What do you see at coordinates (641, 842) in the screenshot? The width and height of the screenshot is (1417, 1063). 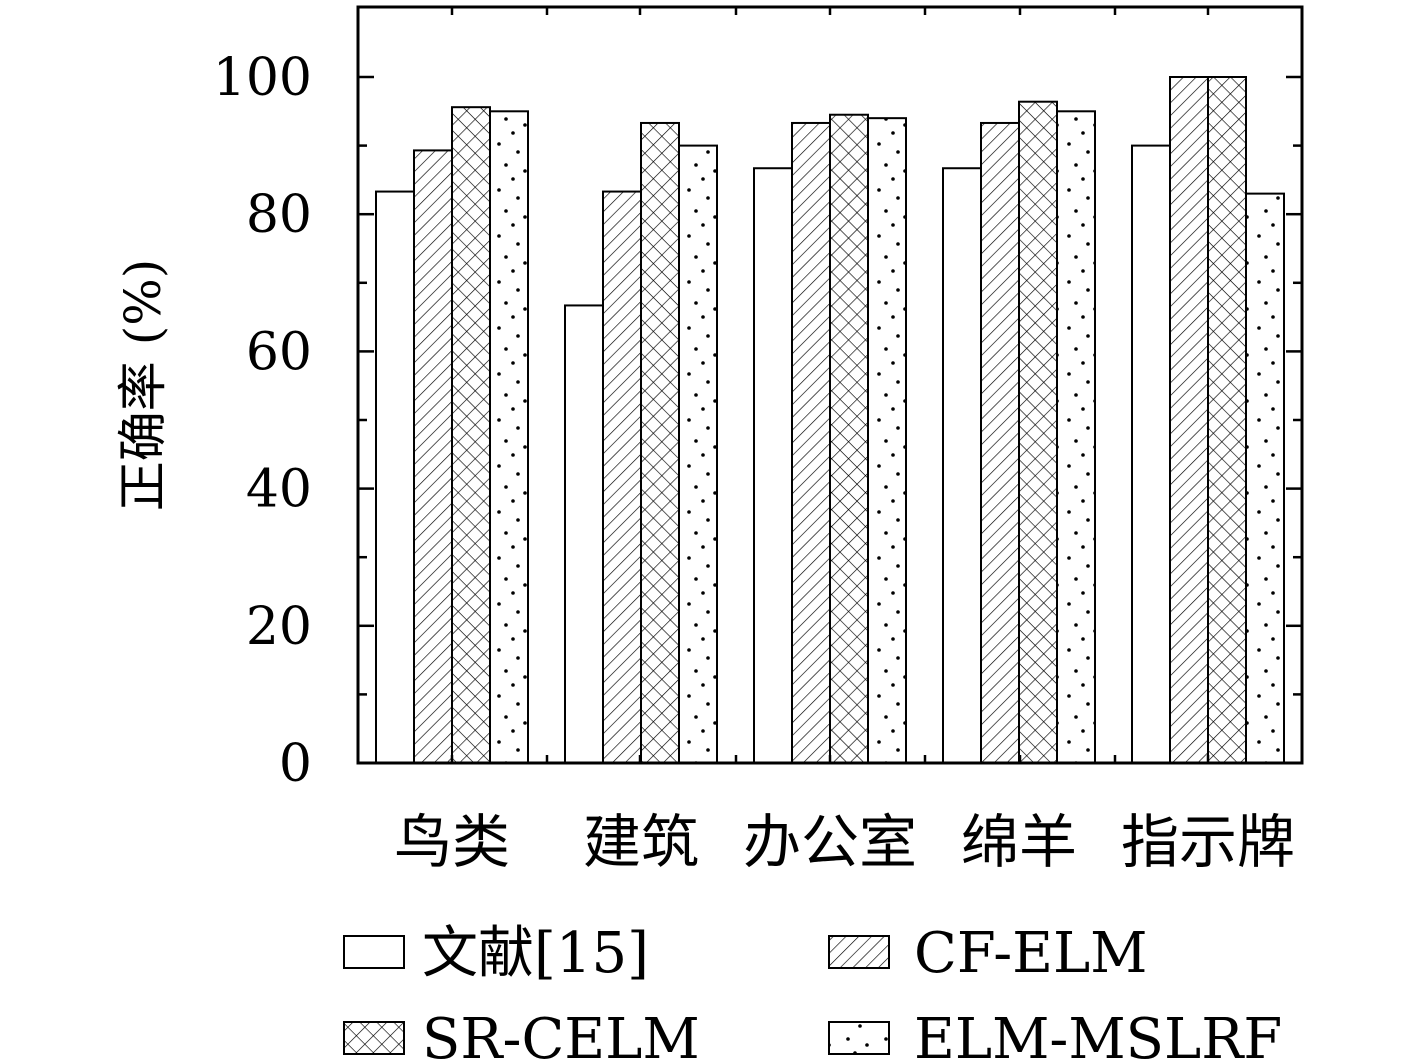 I see `category-label: 建筑` at bounding box center [641, 842].